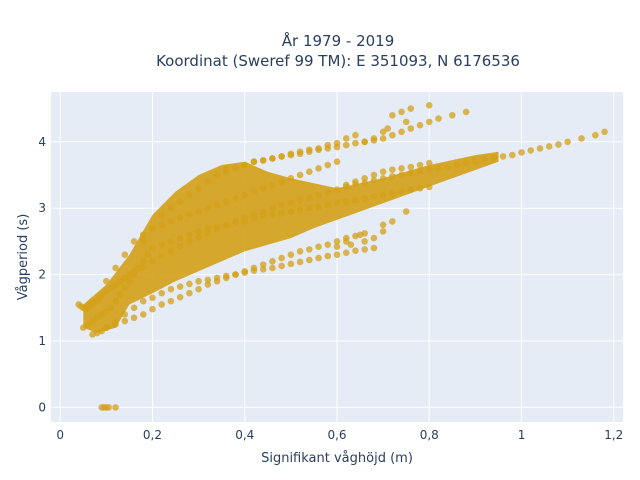  I want to click on x-axis-ticks: 0 0,2 0,4 0,6 0,8 1 1,2, so click(339, 435).